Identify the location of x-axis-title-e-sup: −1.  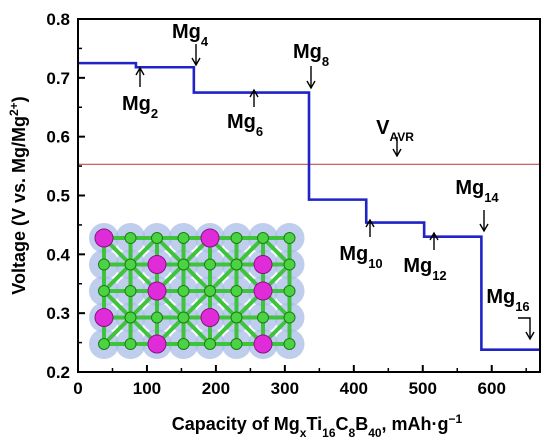
(456, 419).